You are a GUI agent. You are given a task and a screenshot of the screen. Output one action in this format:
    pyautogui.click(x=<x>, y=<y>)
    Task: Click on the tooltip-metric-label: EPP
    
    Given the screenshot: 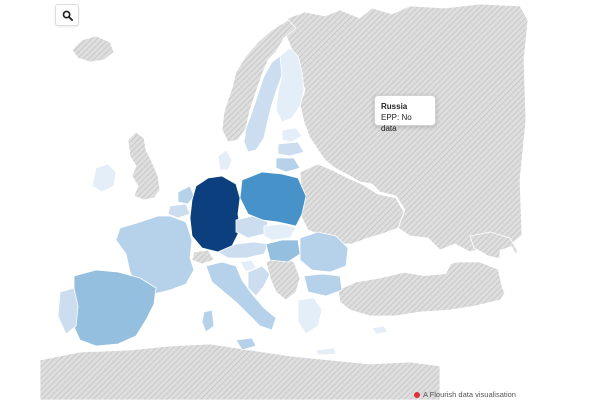 What is the action you would take?
    pyautogui.click(x=389, y=117)
    